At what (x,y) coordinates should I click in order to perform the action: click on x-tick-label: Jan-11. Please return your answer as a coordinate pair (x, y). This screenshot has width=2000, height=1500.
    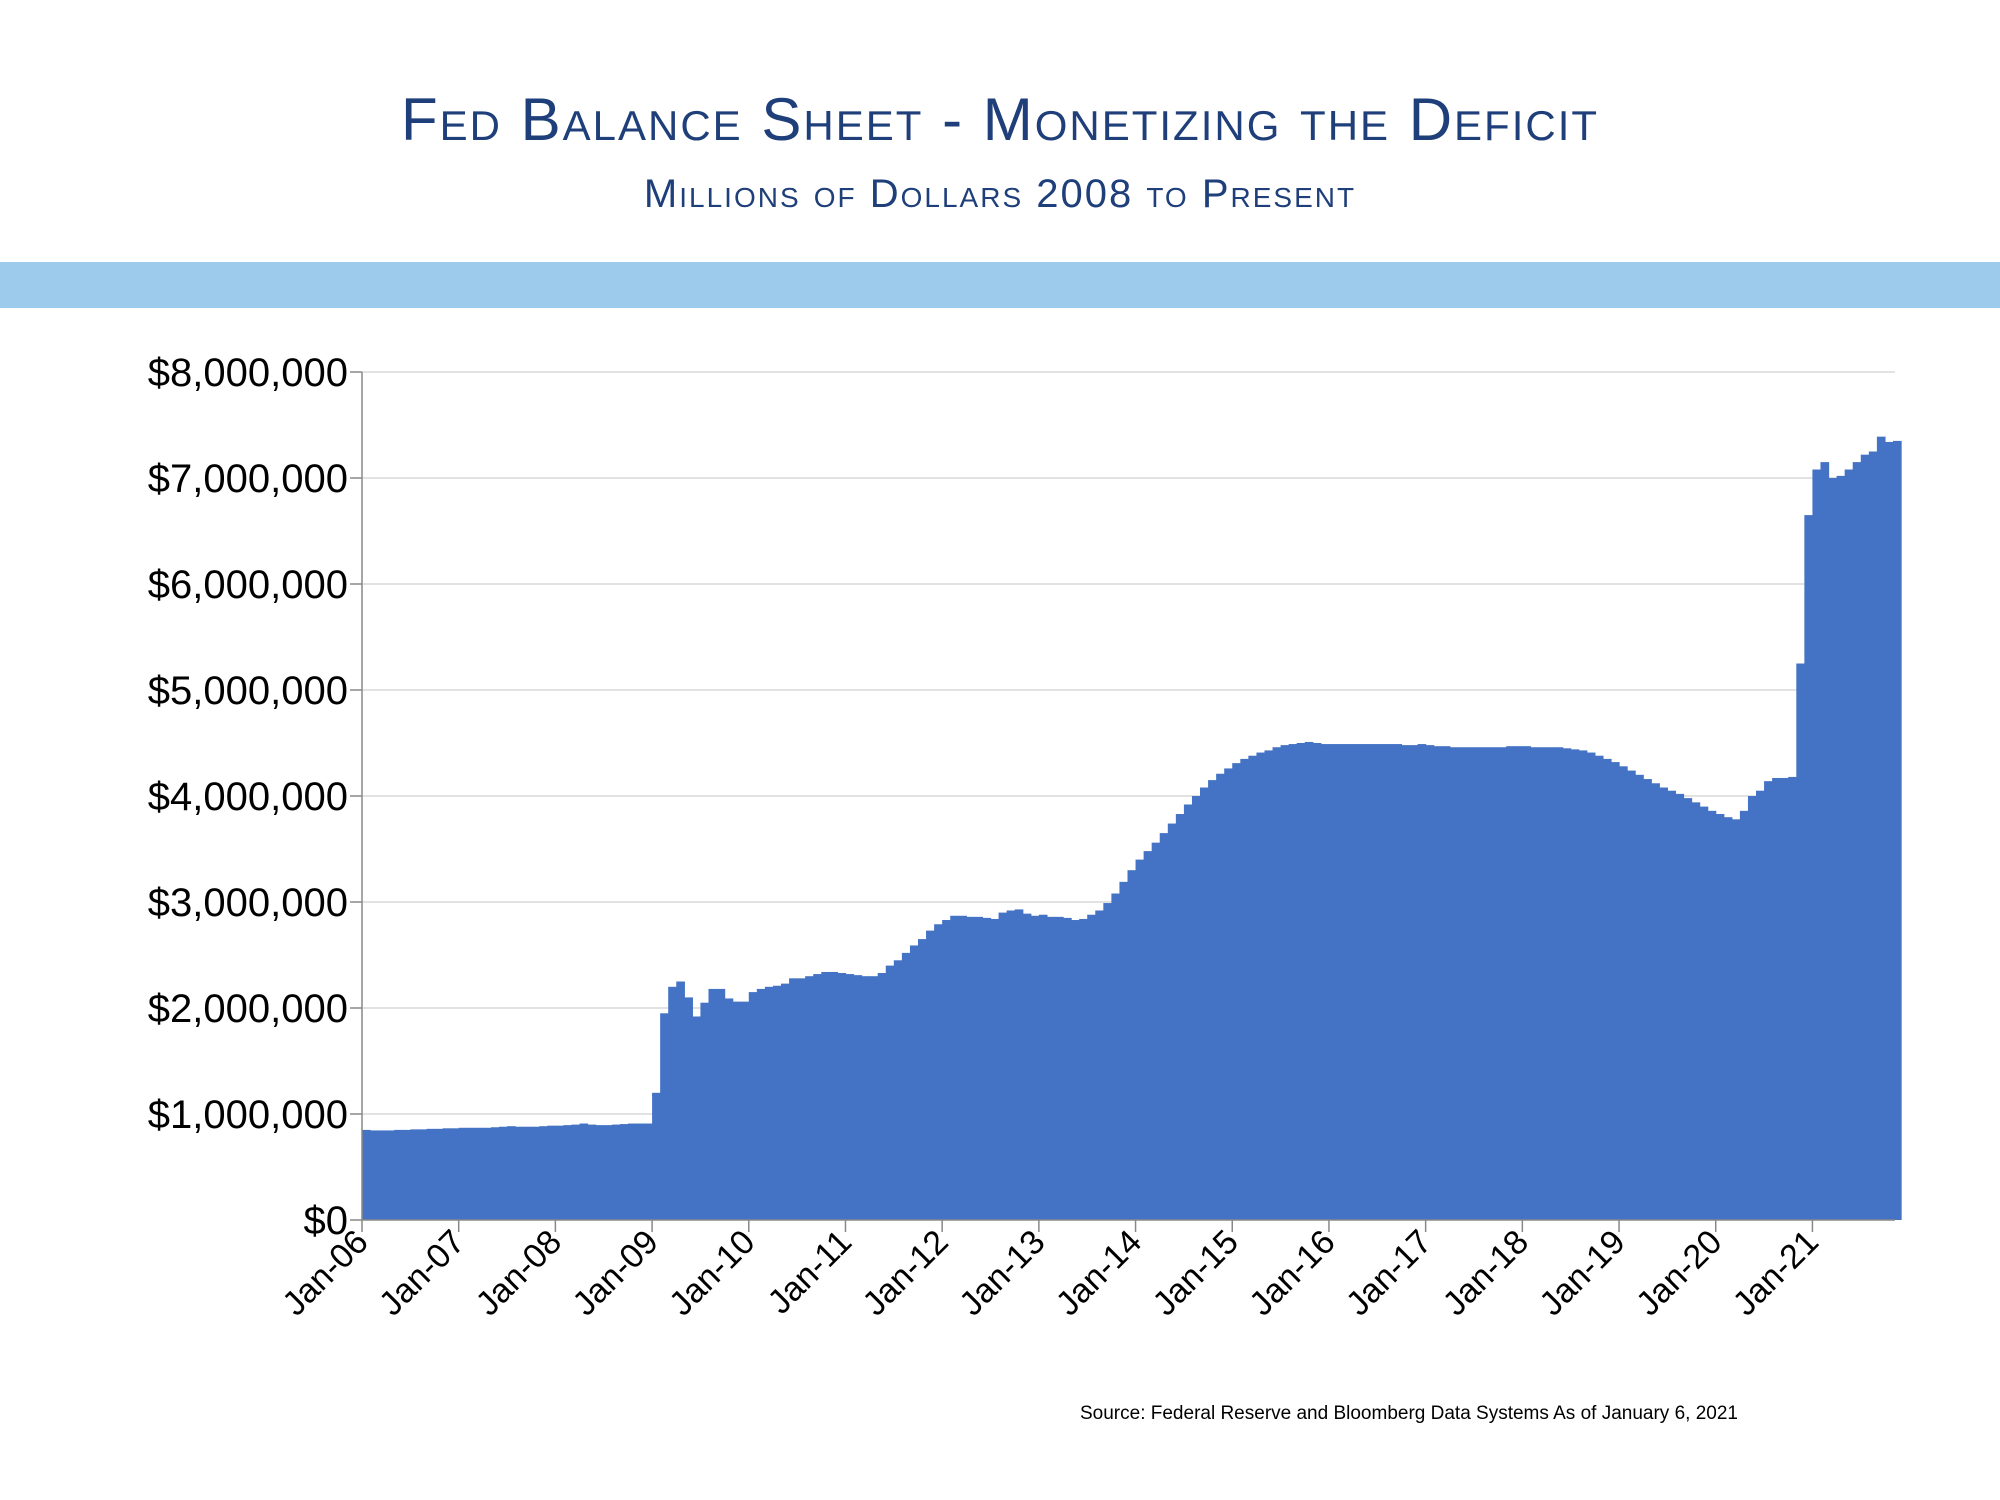
    Looking at the image, I should click on (810, 1272).